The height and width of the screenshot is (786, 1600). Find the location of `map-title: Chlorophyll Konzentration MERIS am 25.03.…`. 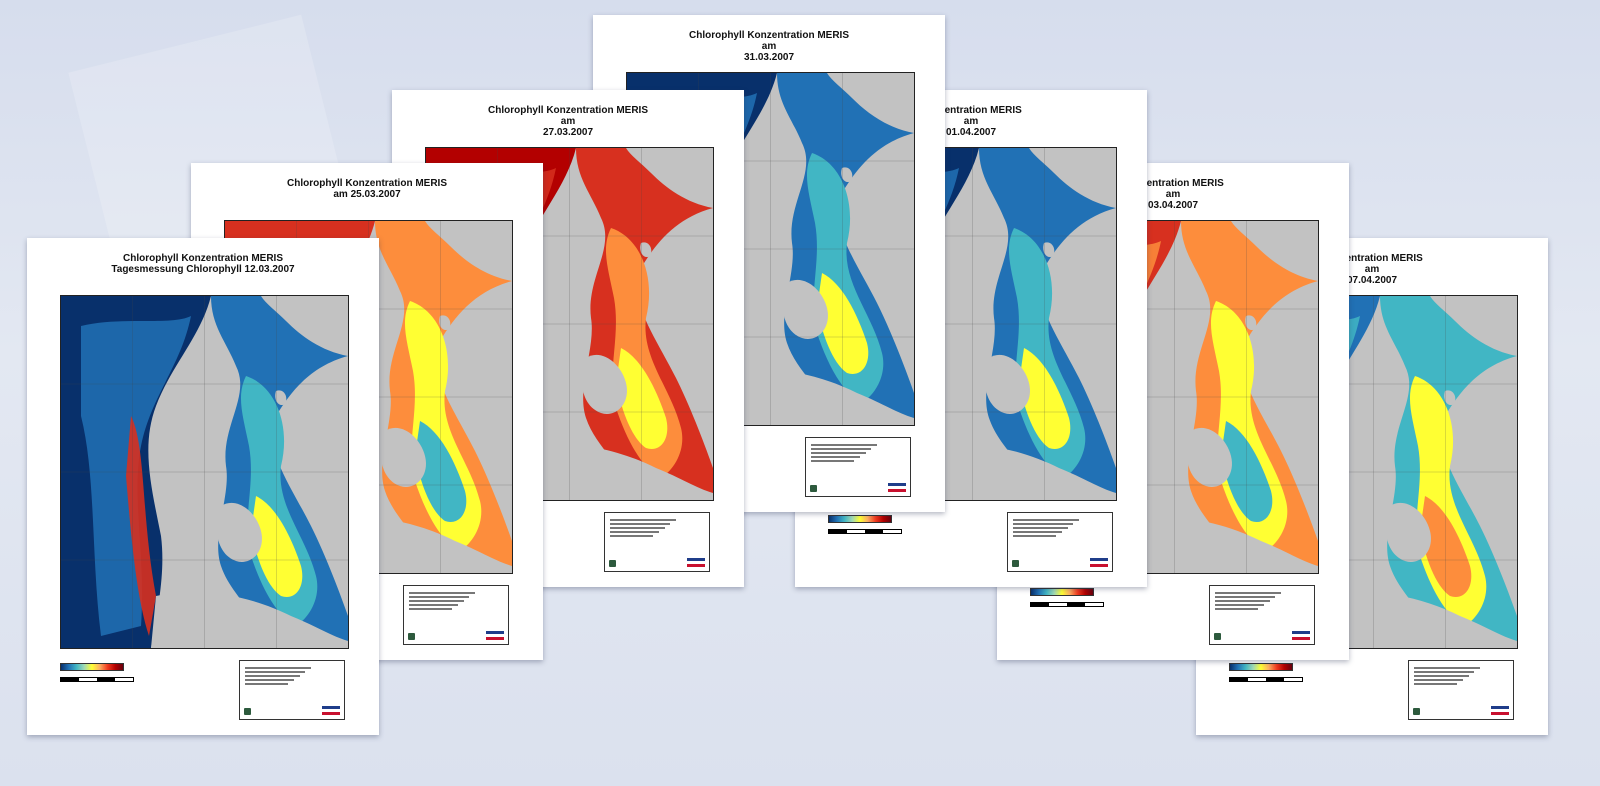

map-title: Chlorophyll Konzentration MERIS am 25.03.… is located at coordinates (367, 189).